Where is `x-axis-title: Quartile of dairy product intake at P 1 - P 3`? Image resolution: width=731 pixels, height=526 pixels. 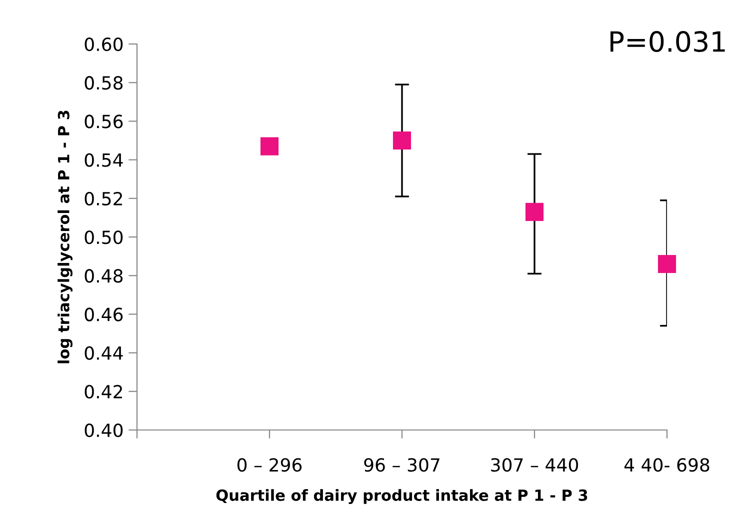
x-axis-title: Quartile of dairy product intake at P 1 - P 3 is located at coordinates (402, 496).